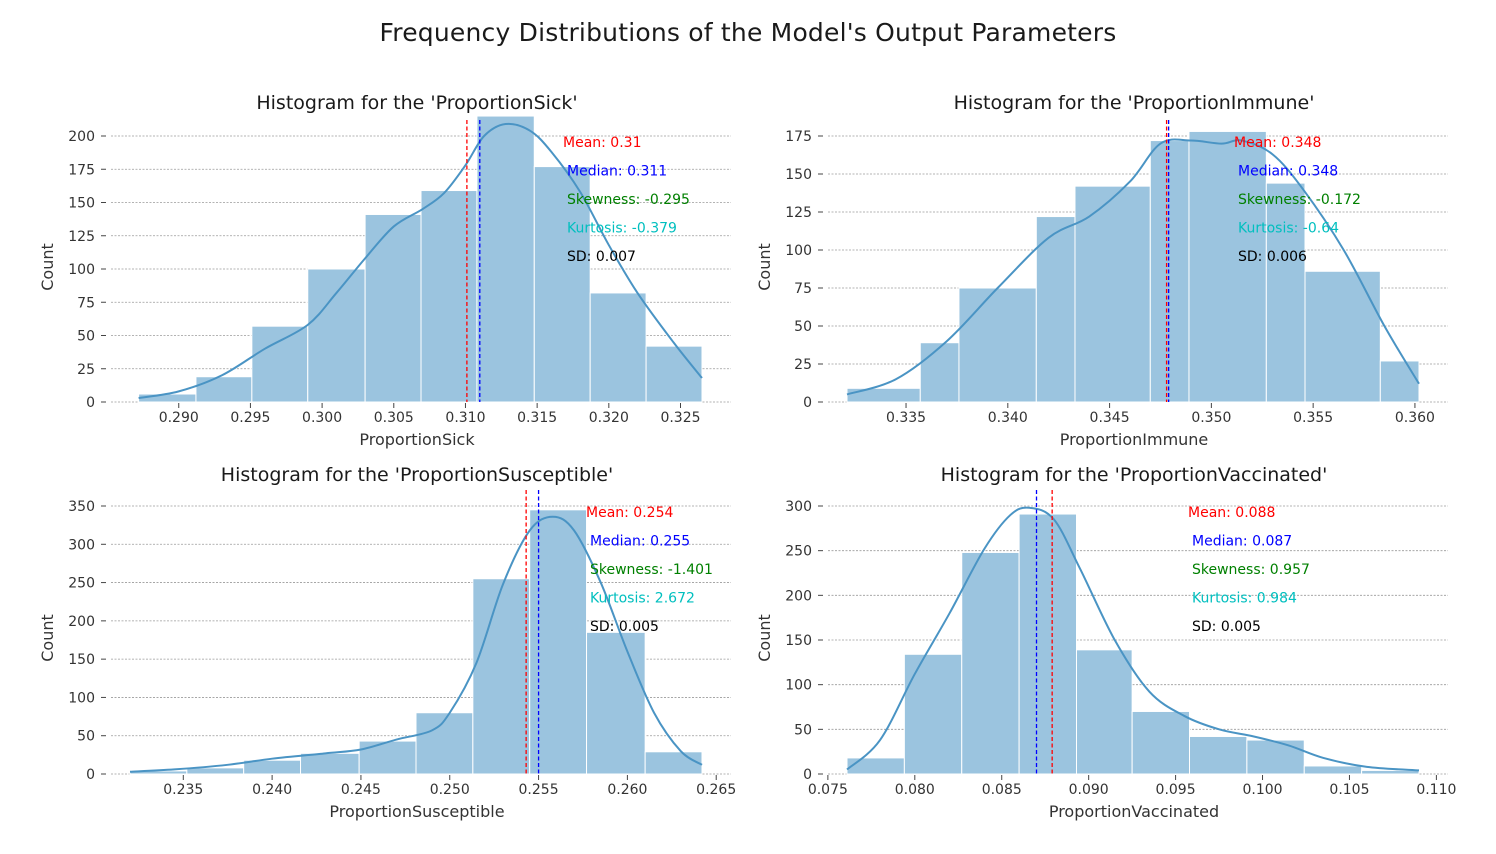 This screenshot has width=1496, height=854. What do you see at coordinates (272, 790) in the screenshot?
I see `x-tick-label: 0.240` at bounding box center [272, 790].